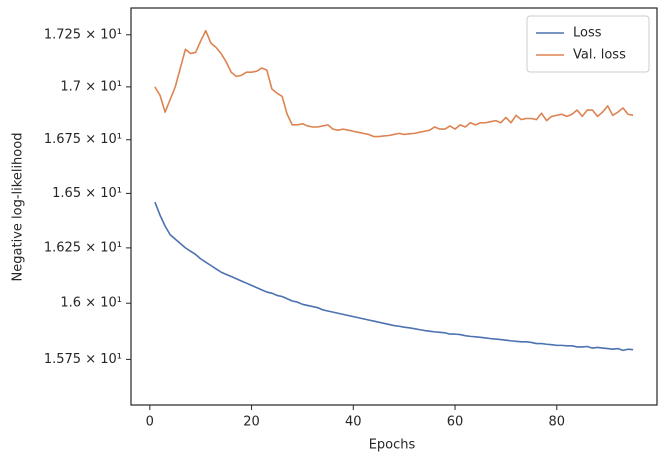 This screenshot has height=463, width=667. Describe the element at coordinates (83, 247) in the screenshot. I see `y-tick-label: 1.625 × 10¹` at that location.